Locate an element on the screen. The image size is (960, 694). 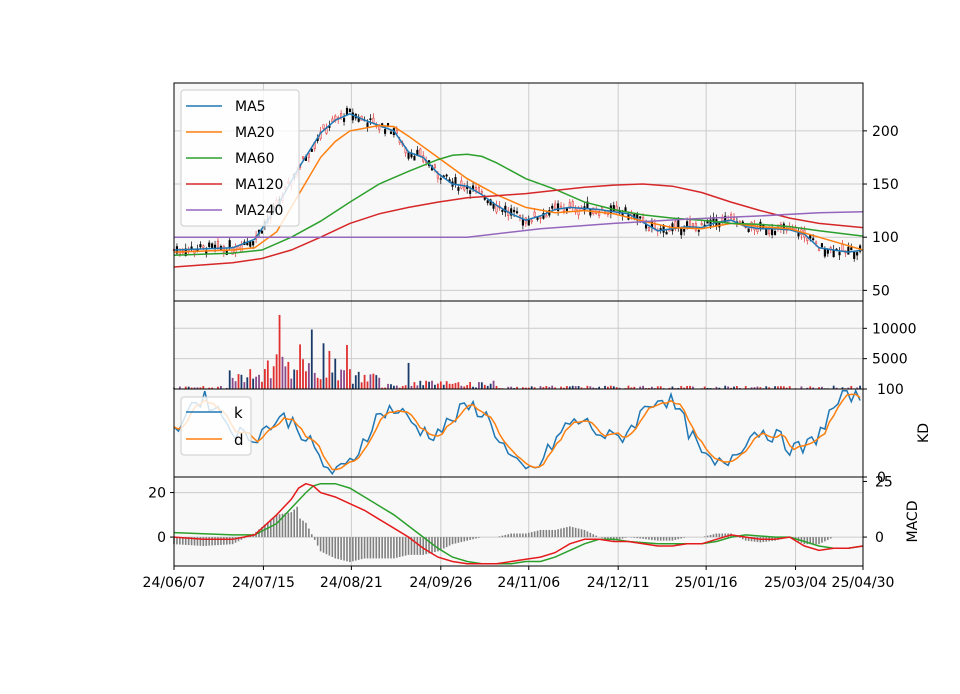
legend-label-ma120: MA120 is located at coordinates (259, 185).